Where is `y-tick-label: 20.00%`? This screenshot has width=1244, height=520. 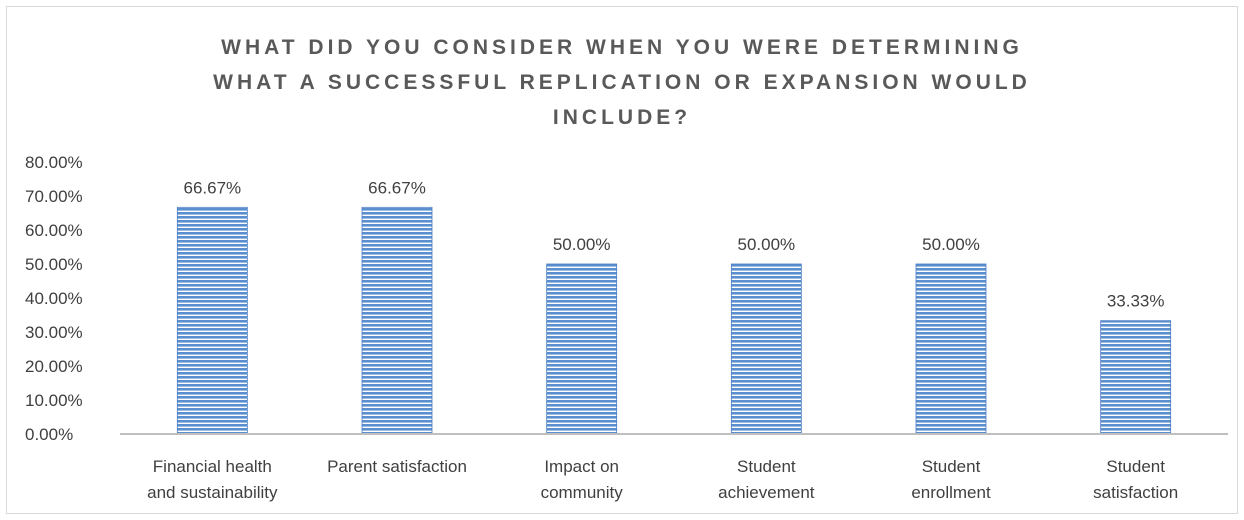
y-tick-label: 20.00% is located at coordinates (54, 366).